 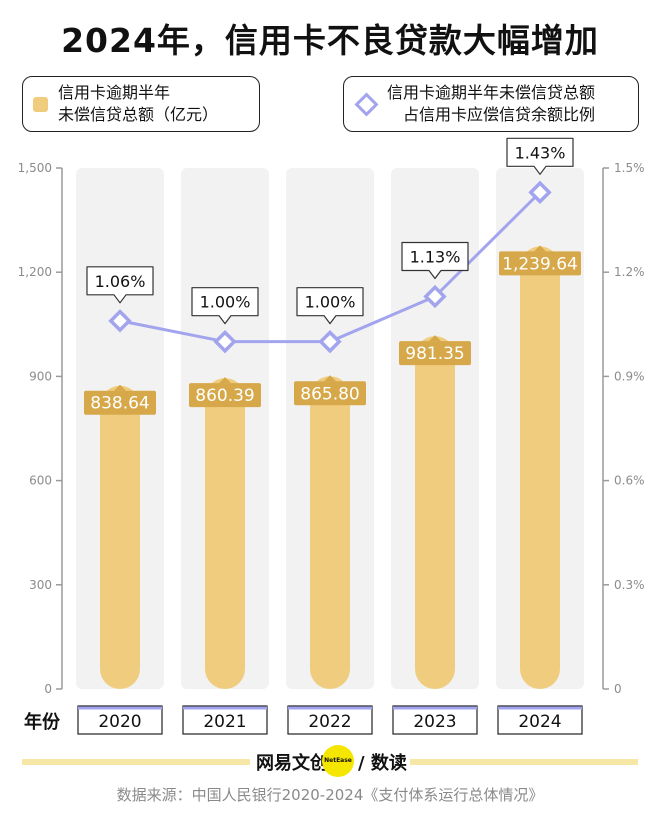 What do you see at coordinates (618, 689) in the screenshot?
I see `right-tick-label: 0` at bounding box center [618, 689].